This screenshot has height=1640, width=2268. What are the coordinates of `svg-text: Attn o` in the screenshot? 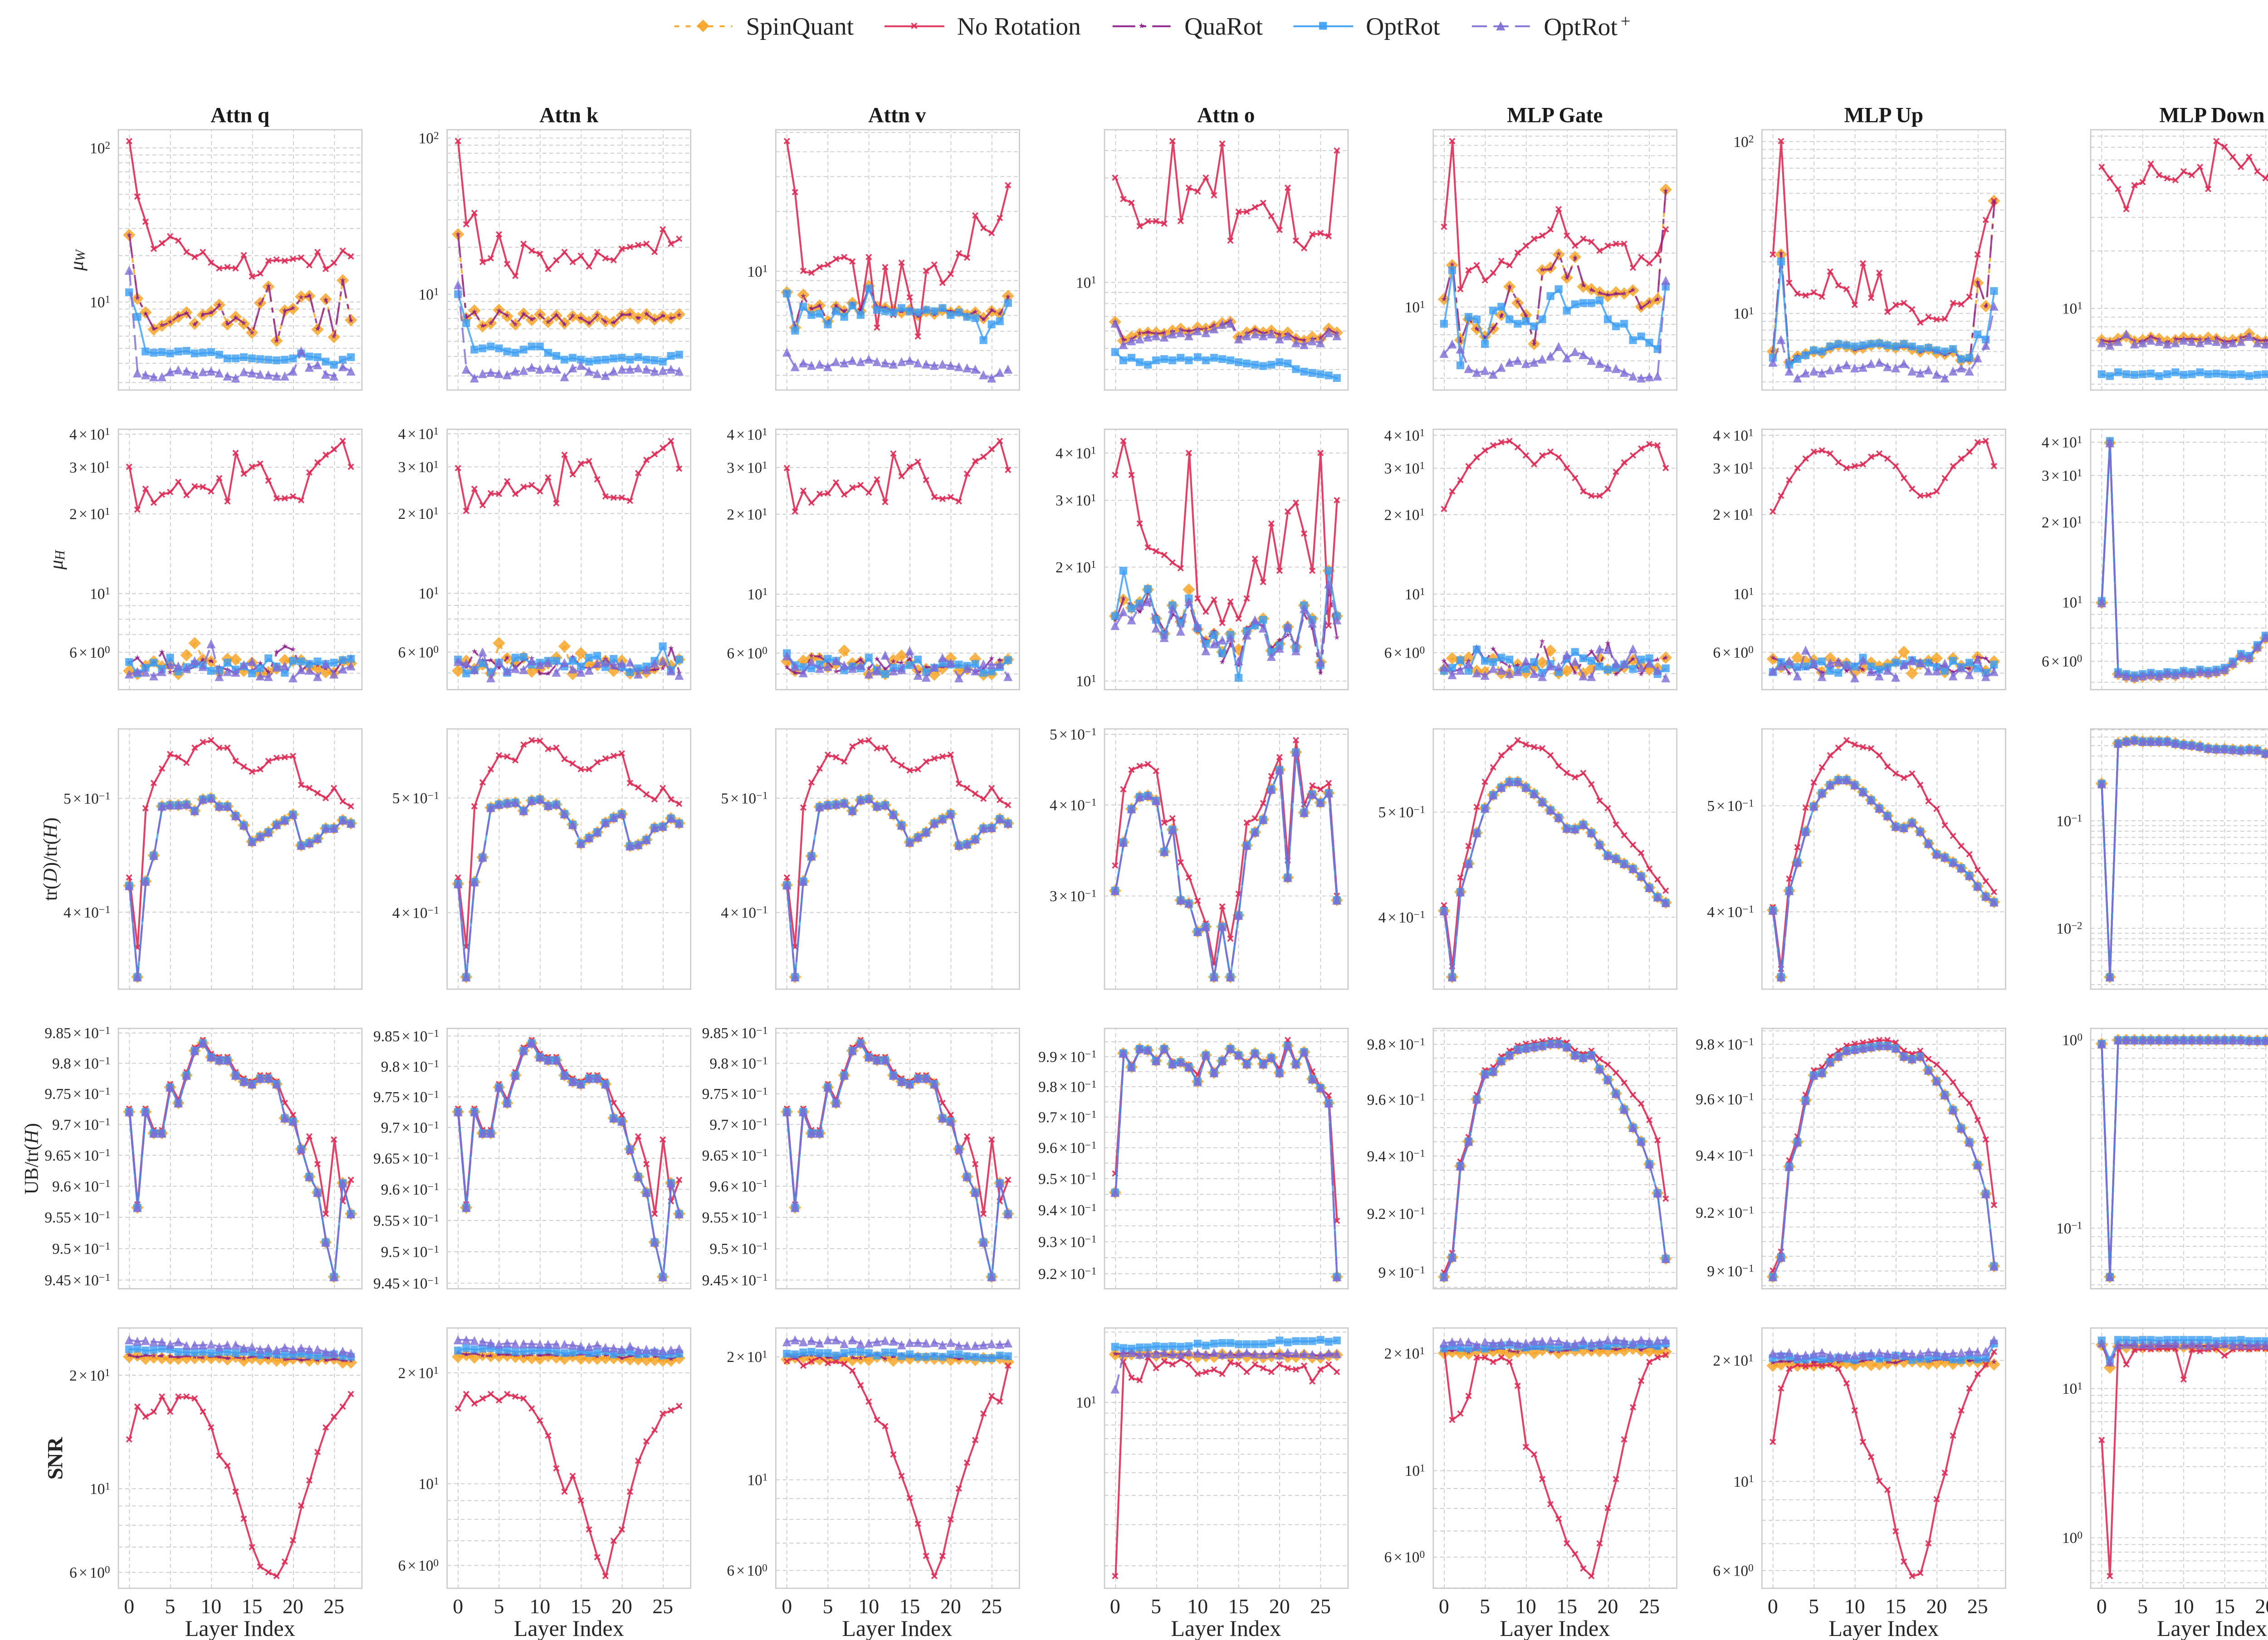 It's located at (1226, 115).